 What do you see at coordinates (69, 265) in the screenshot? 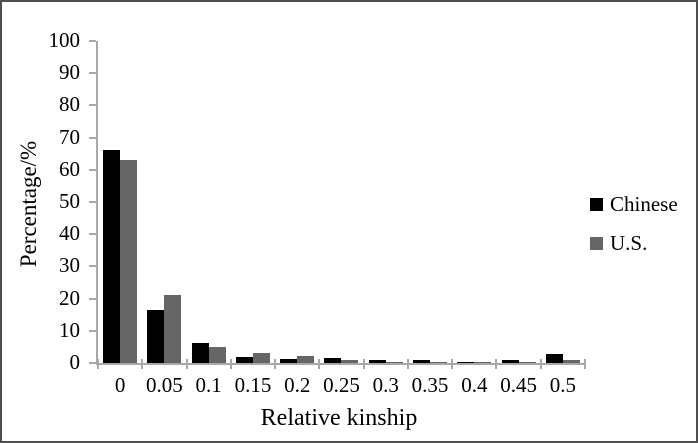
I see `y-tick-label-30: 30` at bounding box center [69, 265].